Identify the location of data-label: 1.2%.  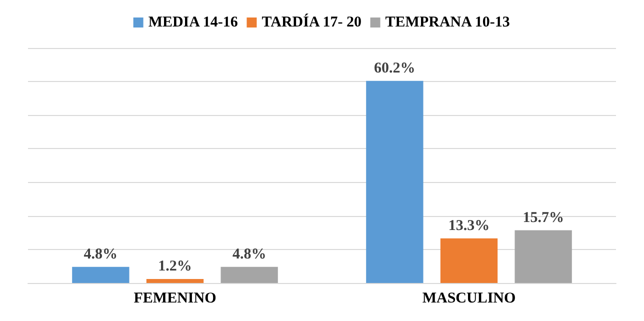
(175, 266).